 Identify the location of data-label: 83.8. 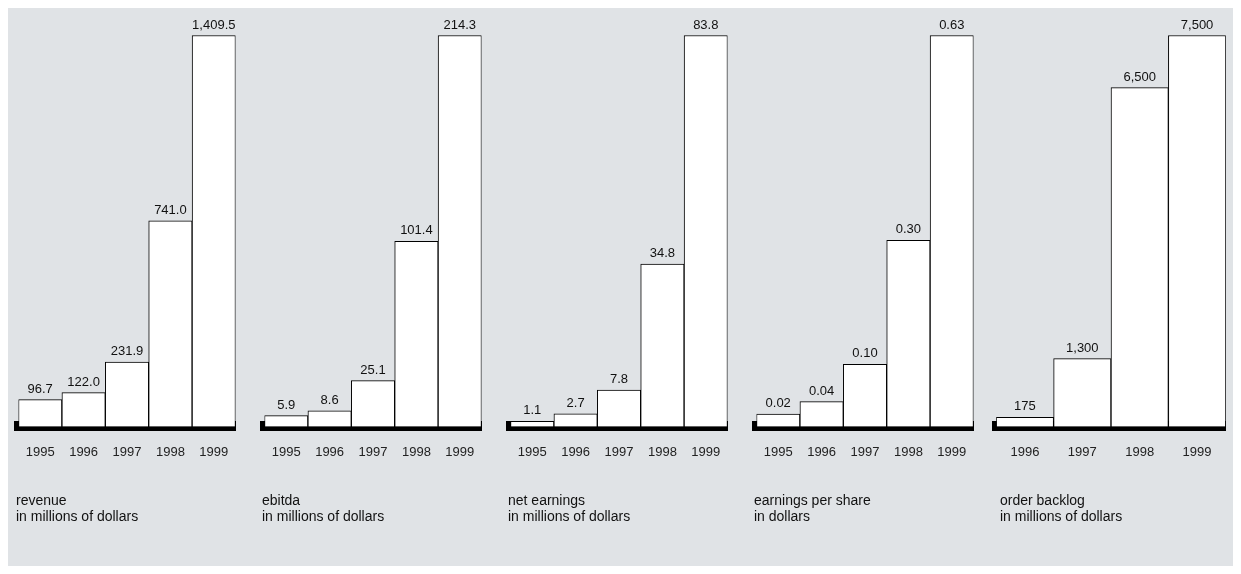
(706, 24).